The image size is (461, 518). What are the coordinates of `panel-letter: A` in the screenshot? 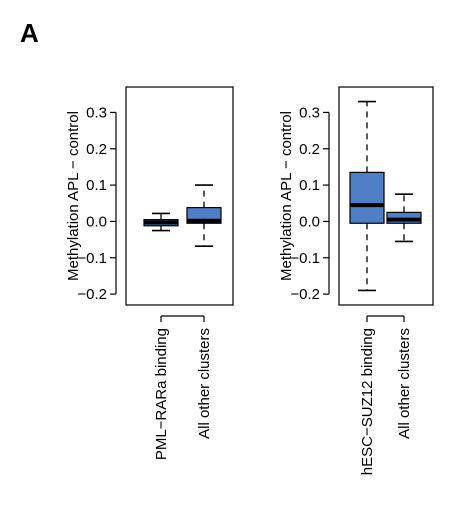 It's located at (29, 33).